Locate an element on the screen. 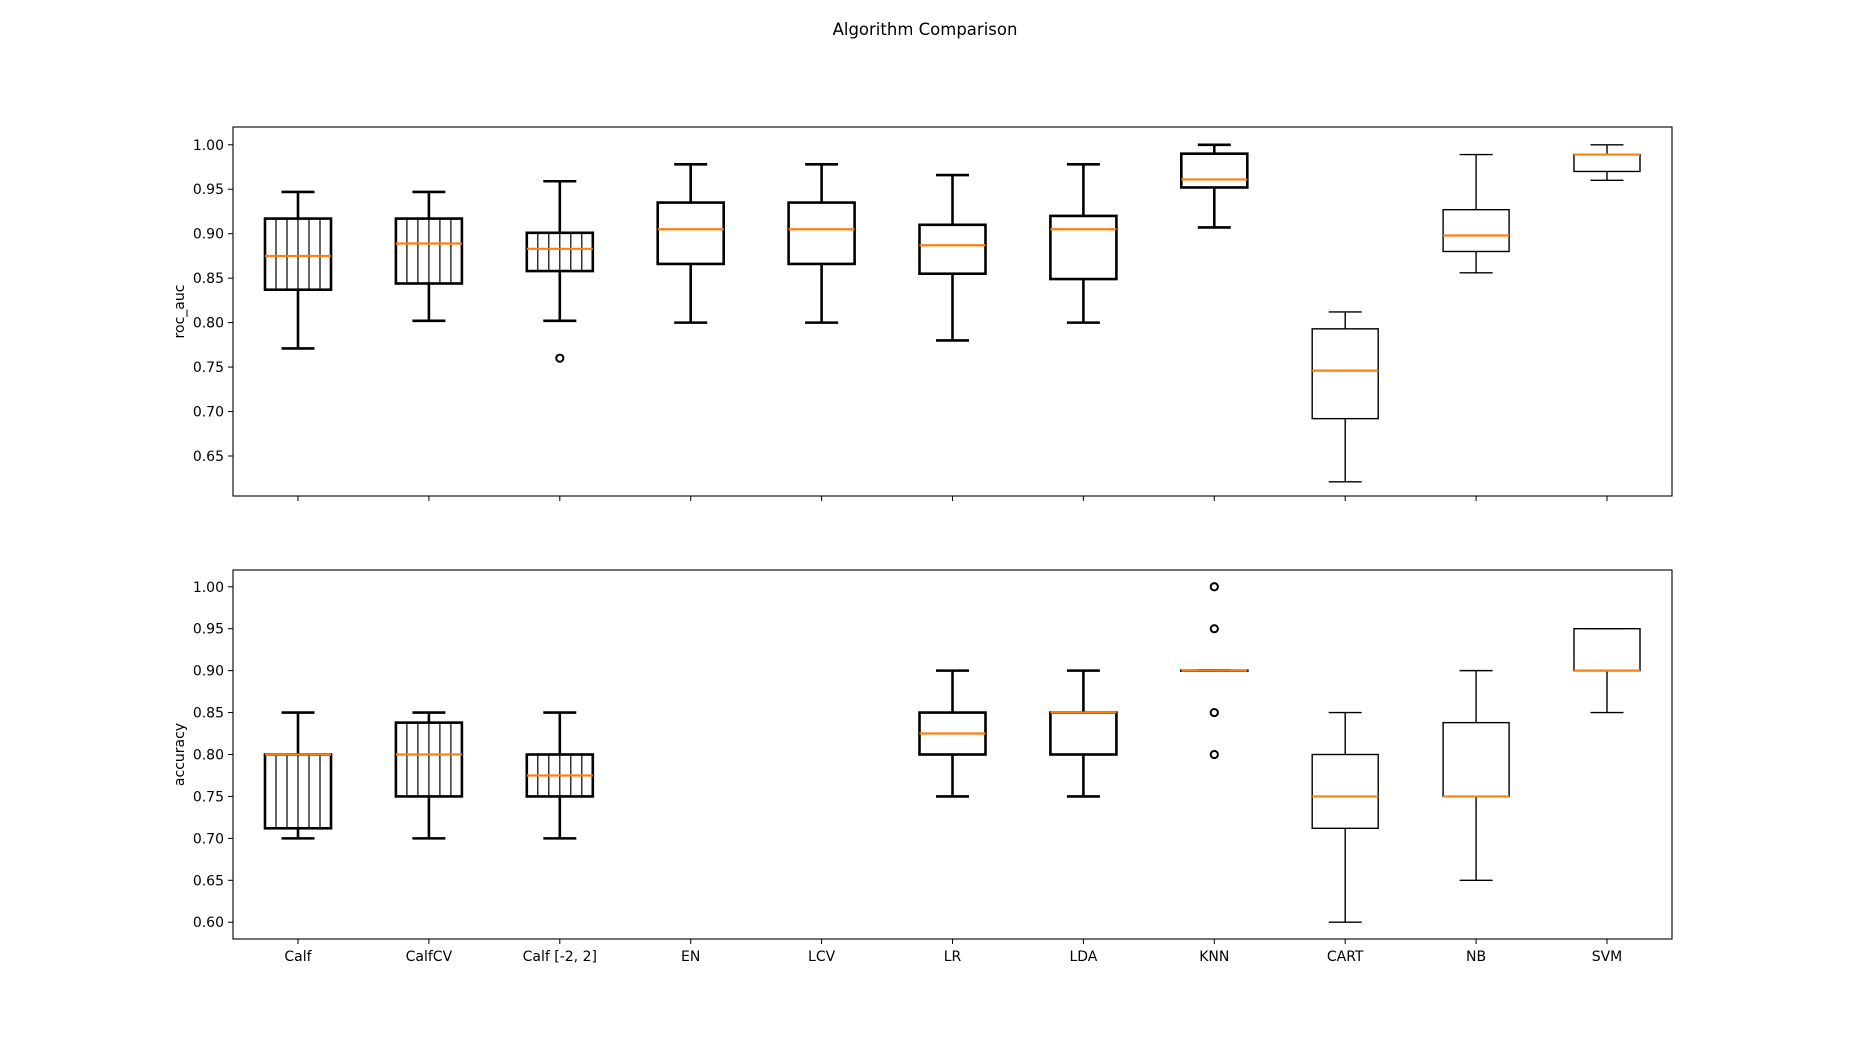 The height and width of the screenshot is (1050, 1850). x-tick-label: LCV is located at coordinates (822, 957).